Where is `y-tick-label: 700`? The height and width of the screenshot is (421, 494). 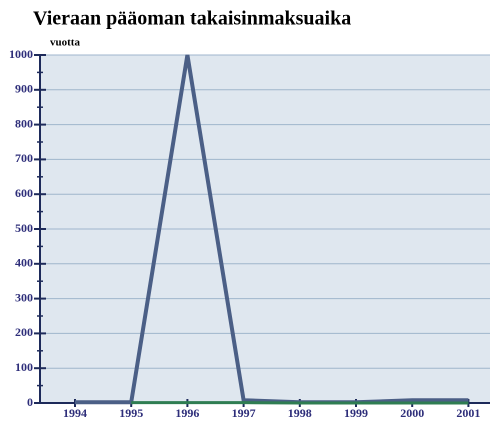 y-tick-label: 700 is located at coordinates (24, 158).